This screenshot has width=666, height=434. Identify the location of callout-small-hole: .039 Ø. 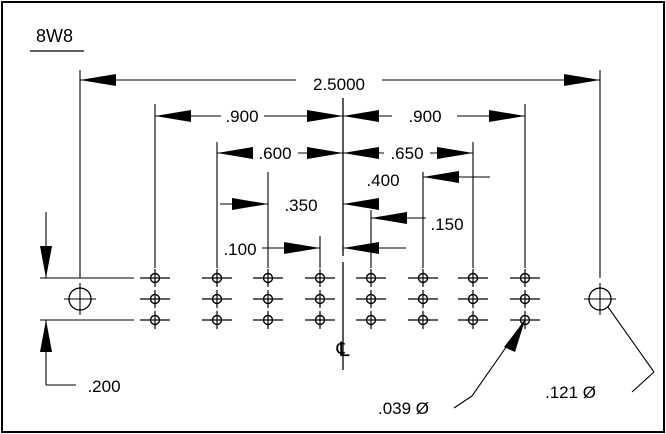
(452, 368).